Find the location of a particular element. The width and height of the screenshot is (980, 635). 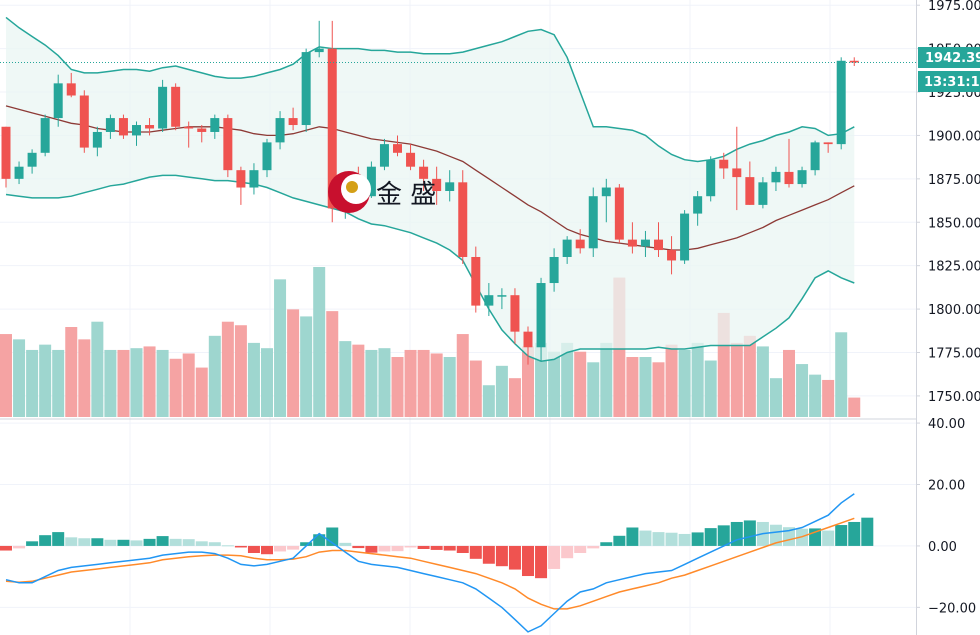

price-tag: 1942.39 13:31:10 is located at coordinates (949, 69).